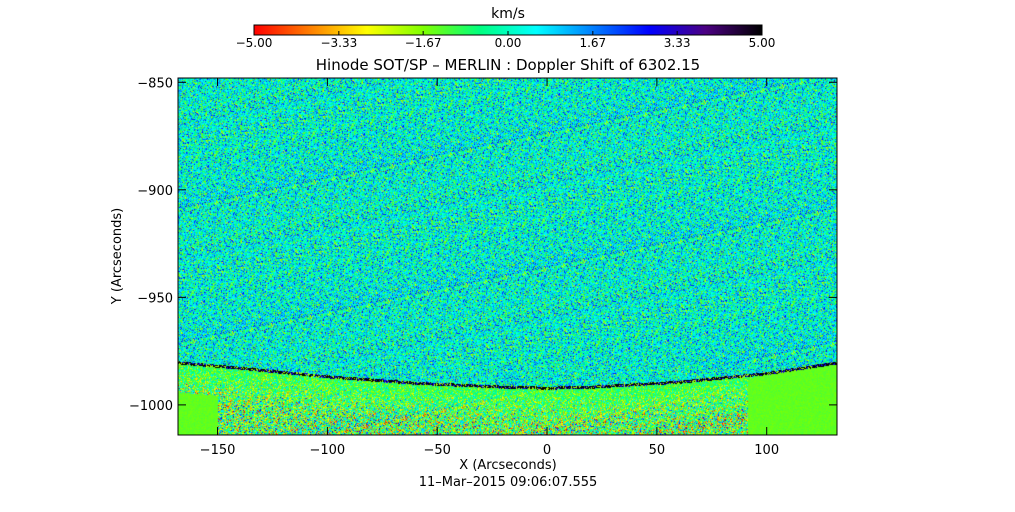 This screenshot has height=512, width=1015. I want to click on x-tick-label: 50, so click(657, 450).